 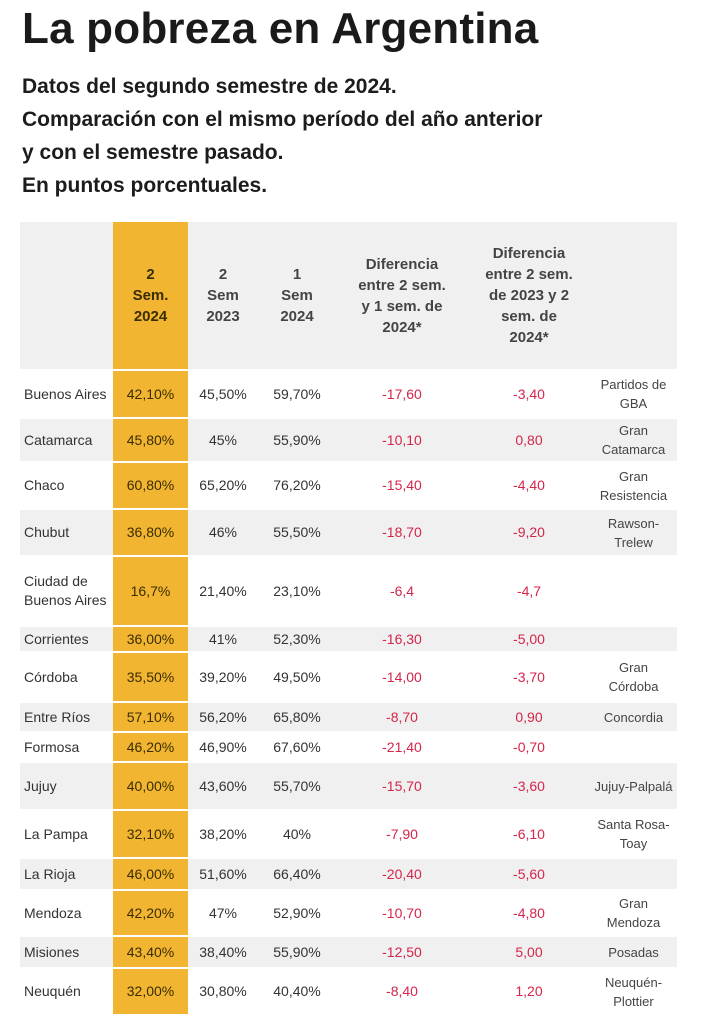 I want to click on value-1sem-2024-cell: 76,20%, so click(x=297, y=485).